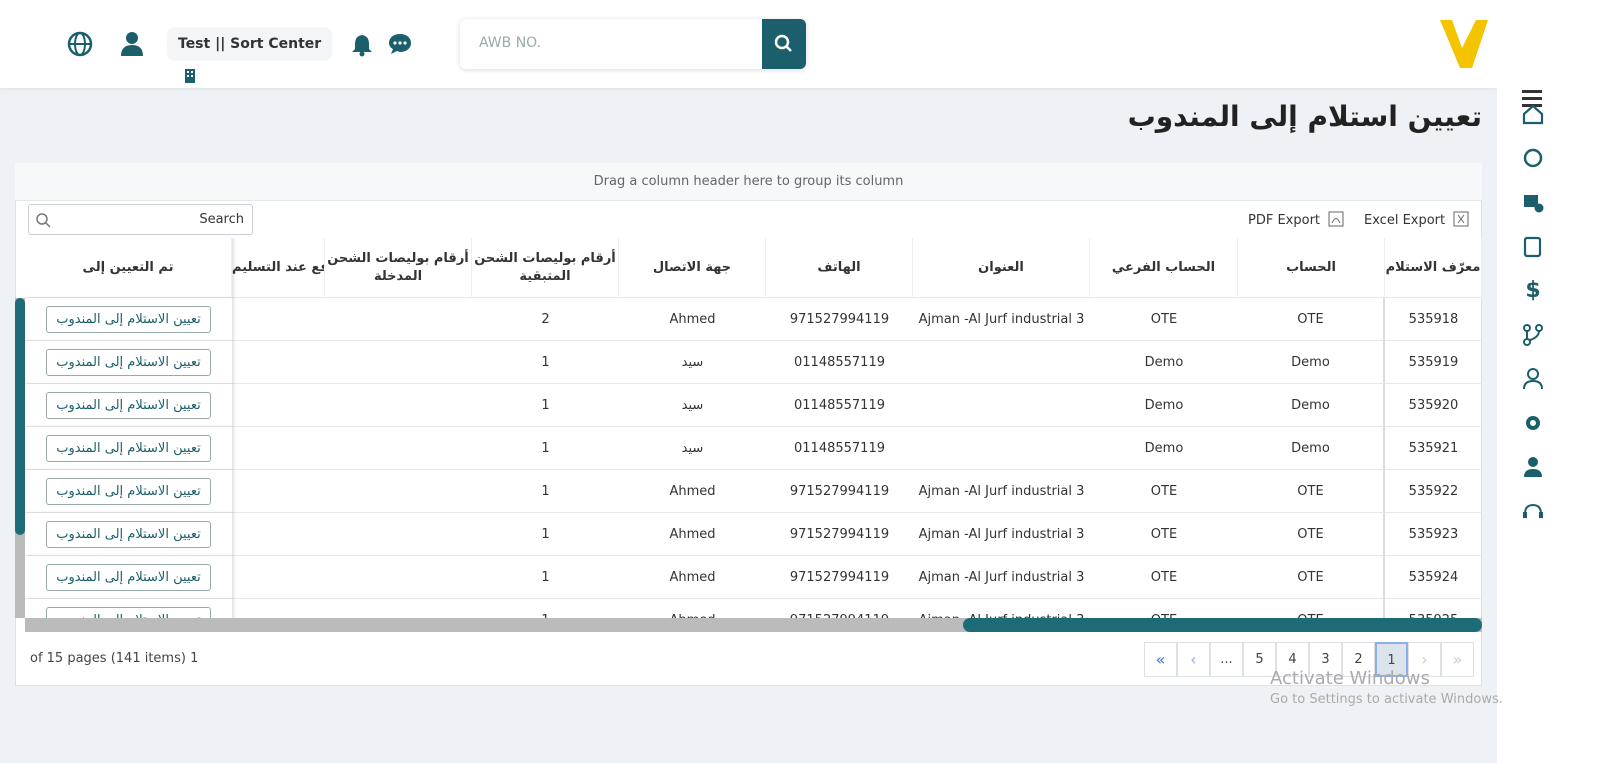 The height and width of the screenshot is (763, 1599). Describe the element at coordinates (510, 43) in the screenshot. I see `awb-placeholder: AWB NO.` at that location.